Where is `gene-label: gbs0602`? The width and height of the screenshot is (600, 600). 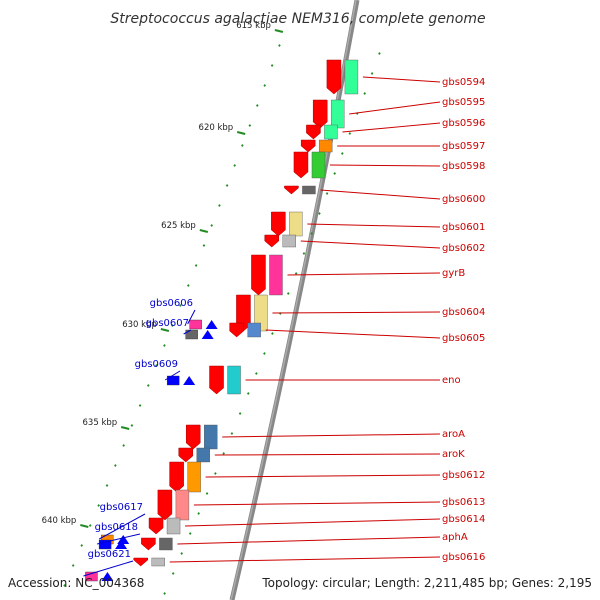 gene-label: gbs0602 is located at coordinates (463, 248).